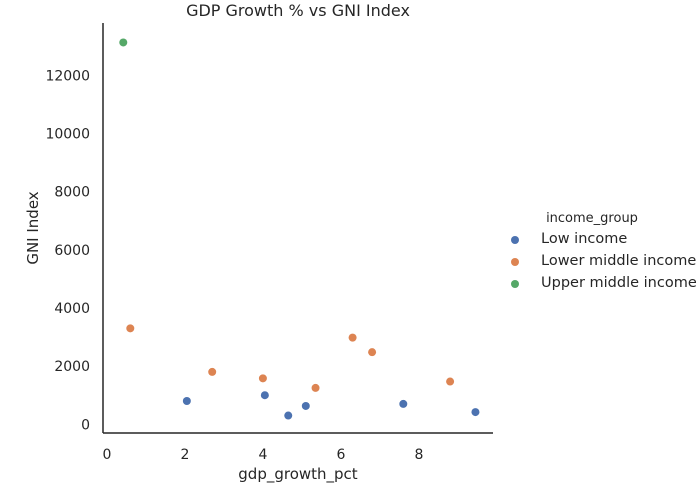 The image size is (699, 500). I want to click on legend-label: Lower middle income, so click(618, 261).